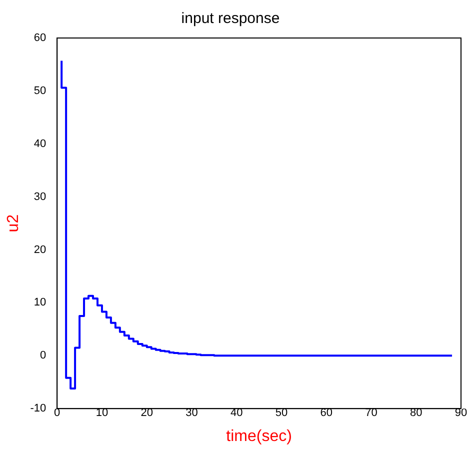 The image size is (475, 456). Describe the element at coordinates (40, 250) in the screenshot. I see `y-tick-label: 20` at that location.